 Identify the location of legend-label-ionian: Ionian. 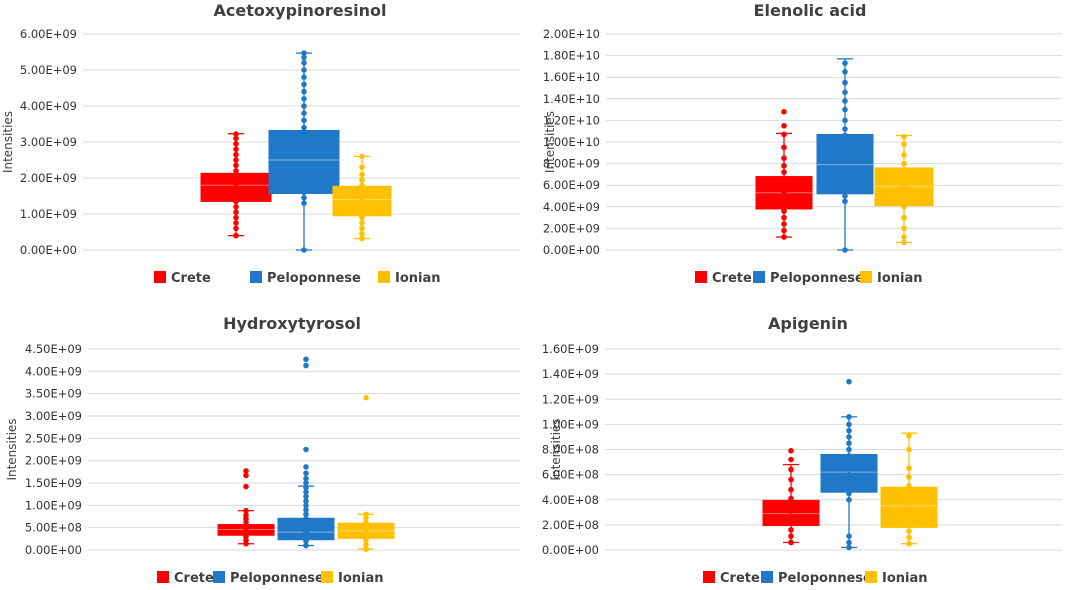
(905, 578).